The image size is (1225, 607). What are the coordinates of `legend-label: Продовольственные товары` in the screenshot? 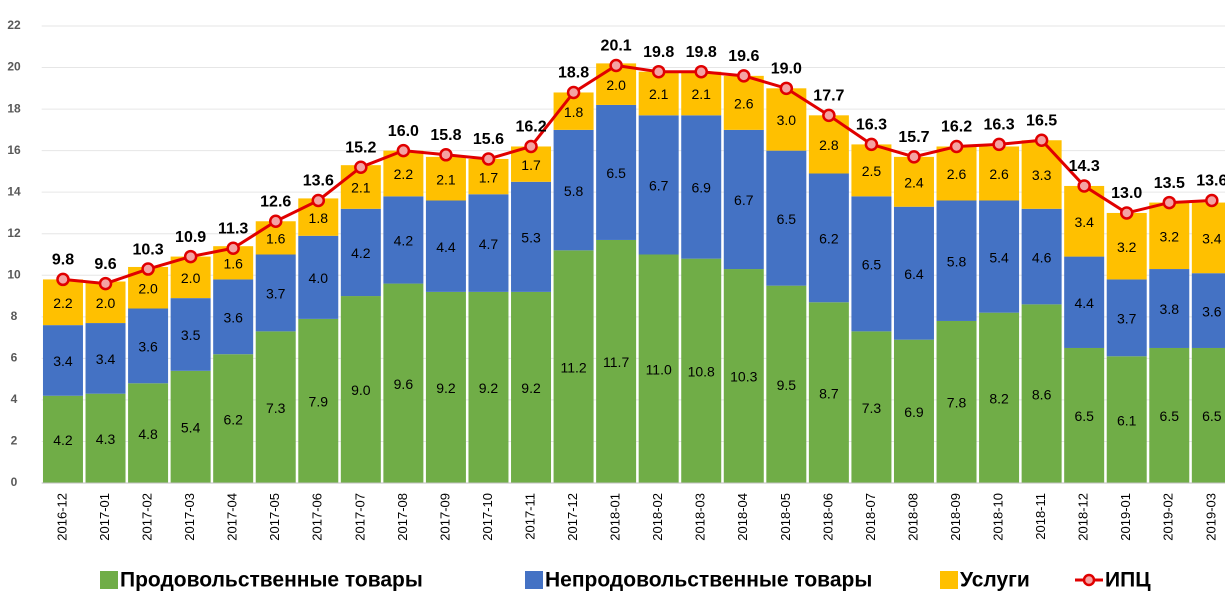 It's located at (271, 580).